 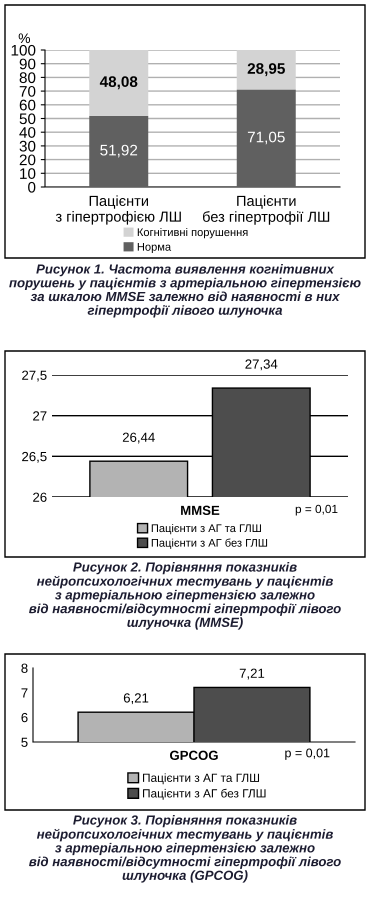 What do you see at coordinates (28, 78) in the screenshot?
I see `y-tick-label: 80` at bounding box center [28, 78].